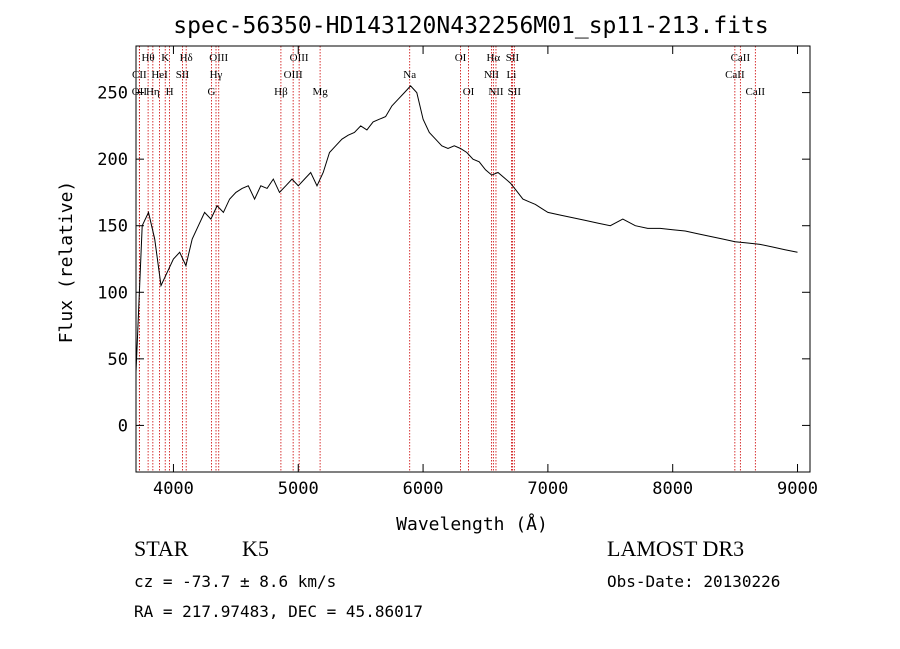  What do you see at coordinates (66, 262) in the screenshot?
I see `y-axis-label: Flux (relative)` at bounding box center [66, 262].